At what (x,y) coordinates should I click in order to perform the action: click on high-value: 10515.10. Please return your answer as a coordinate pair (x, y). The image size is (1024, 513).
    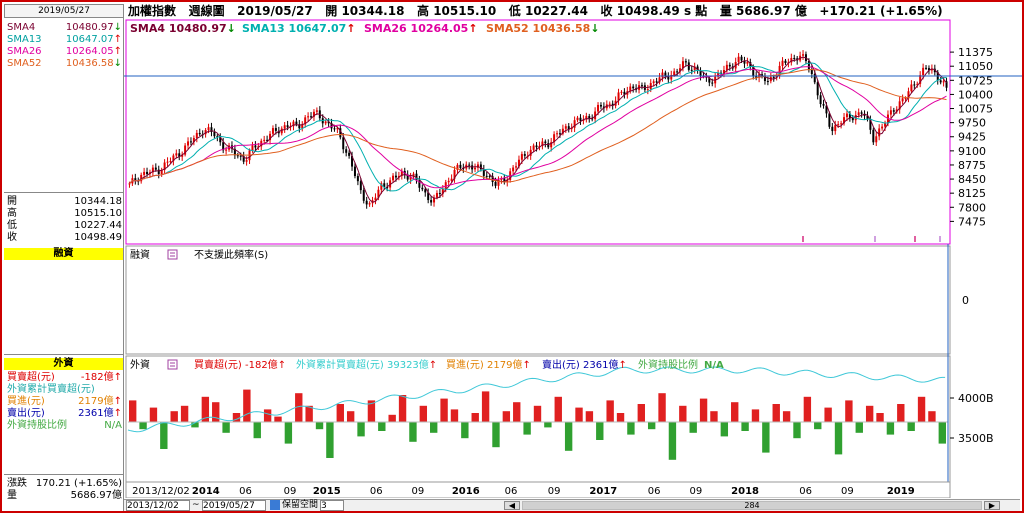
    Looking at the image, I should click on (465, 11).